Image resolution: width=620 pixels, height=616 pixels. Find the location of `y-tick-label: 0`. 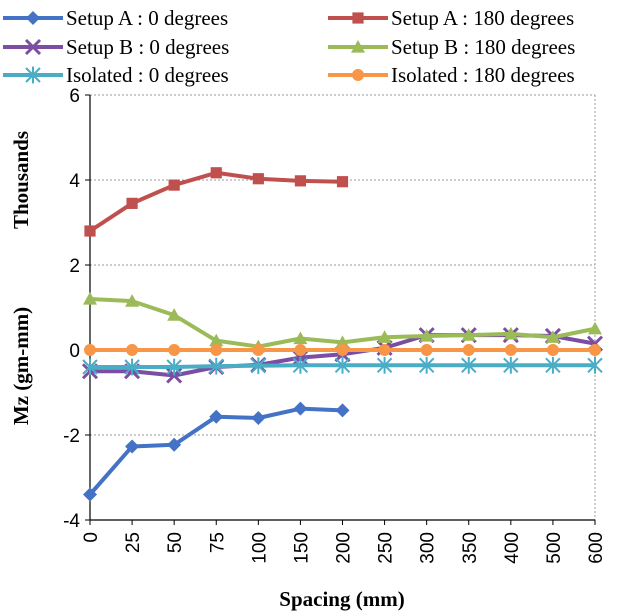

y-tick-label: 0 is located at coordinates (74, 351).